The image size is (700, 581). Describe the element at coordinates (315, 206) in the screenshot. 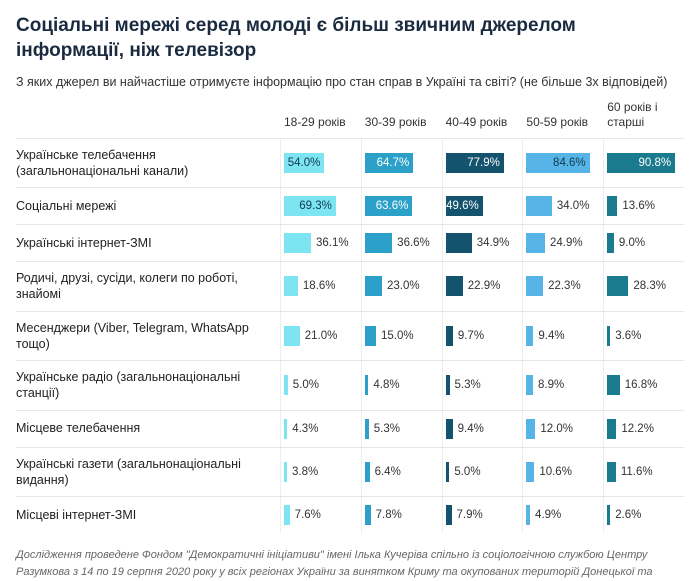

I see `value-label: 69.3%` at that location.